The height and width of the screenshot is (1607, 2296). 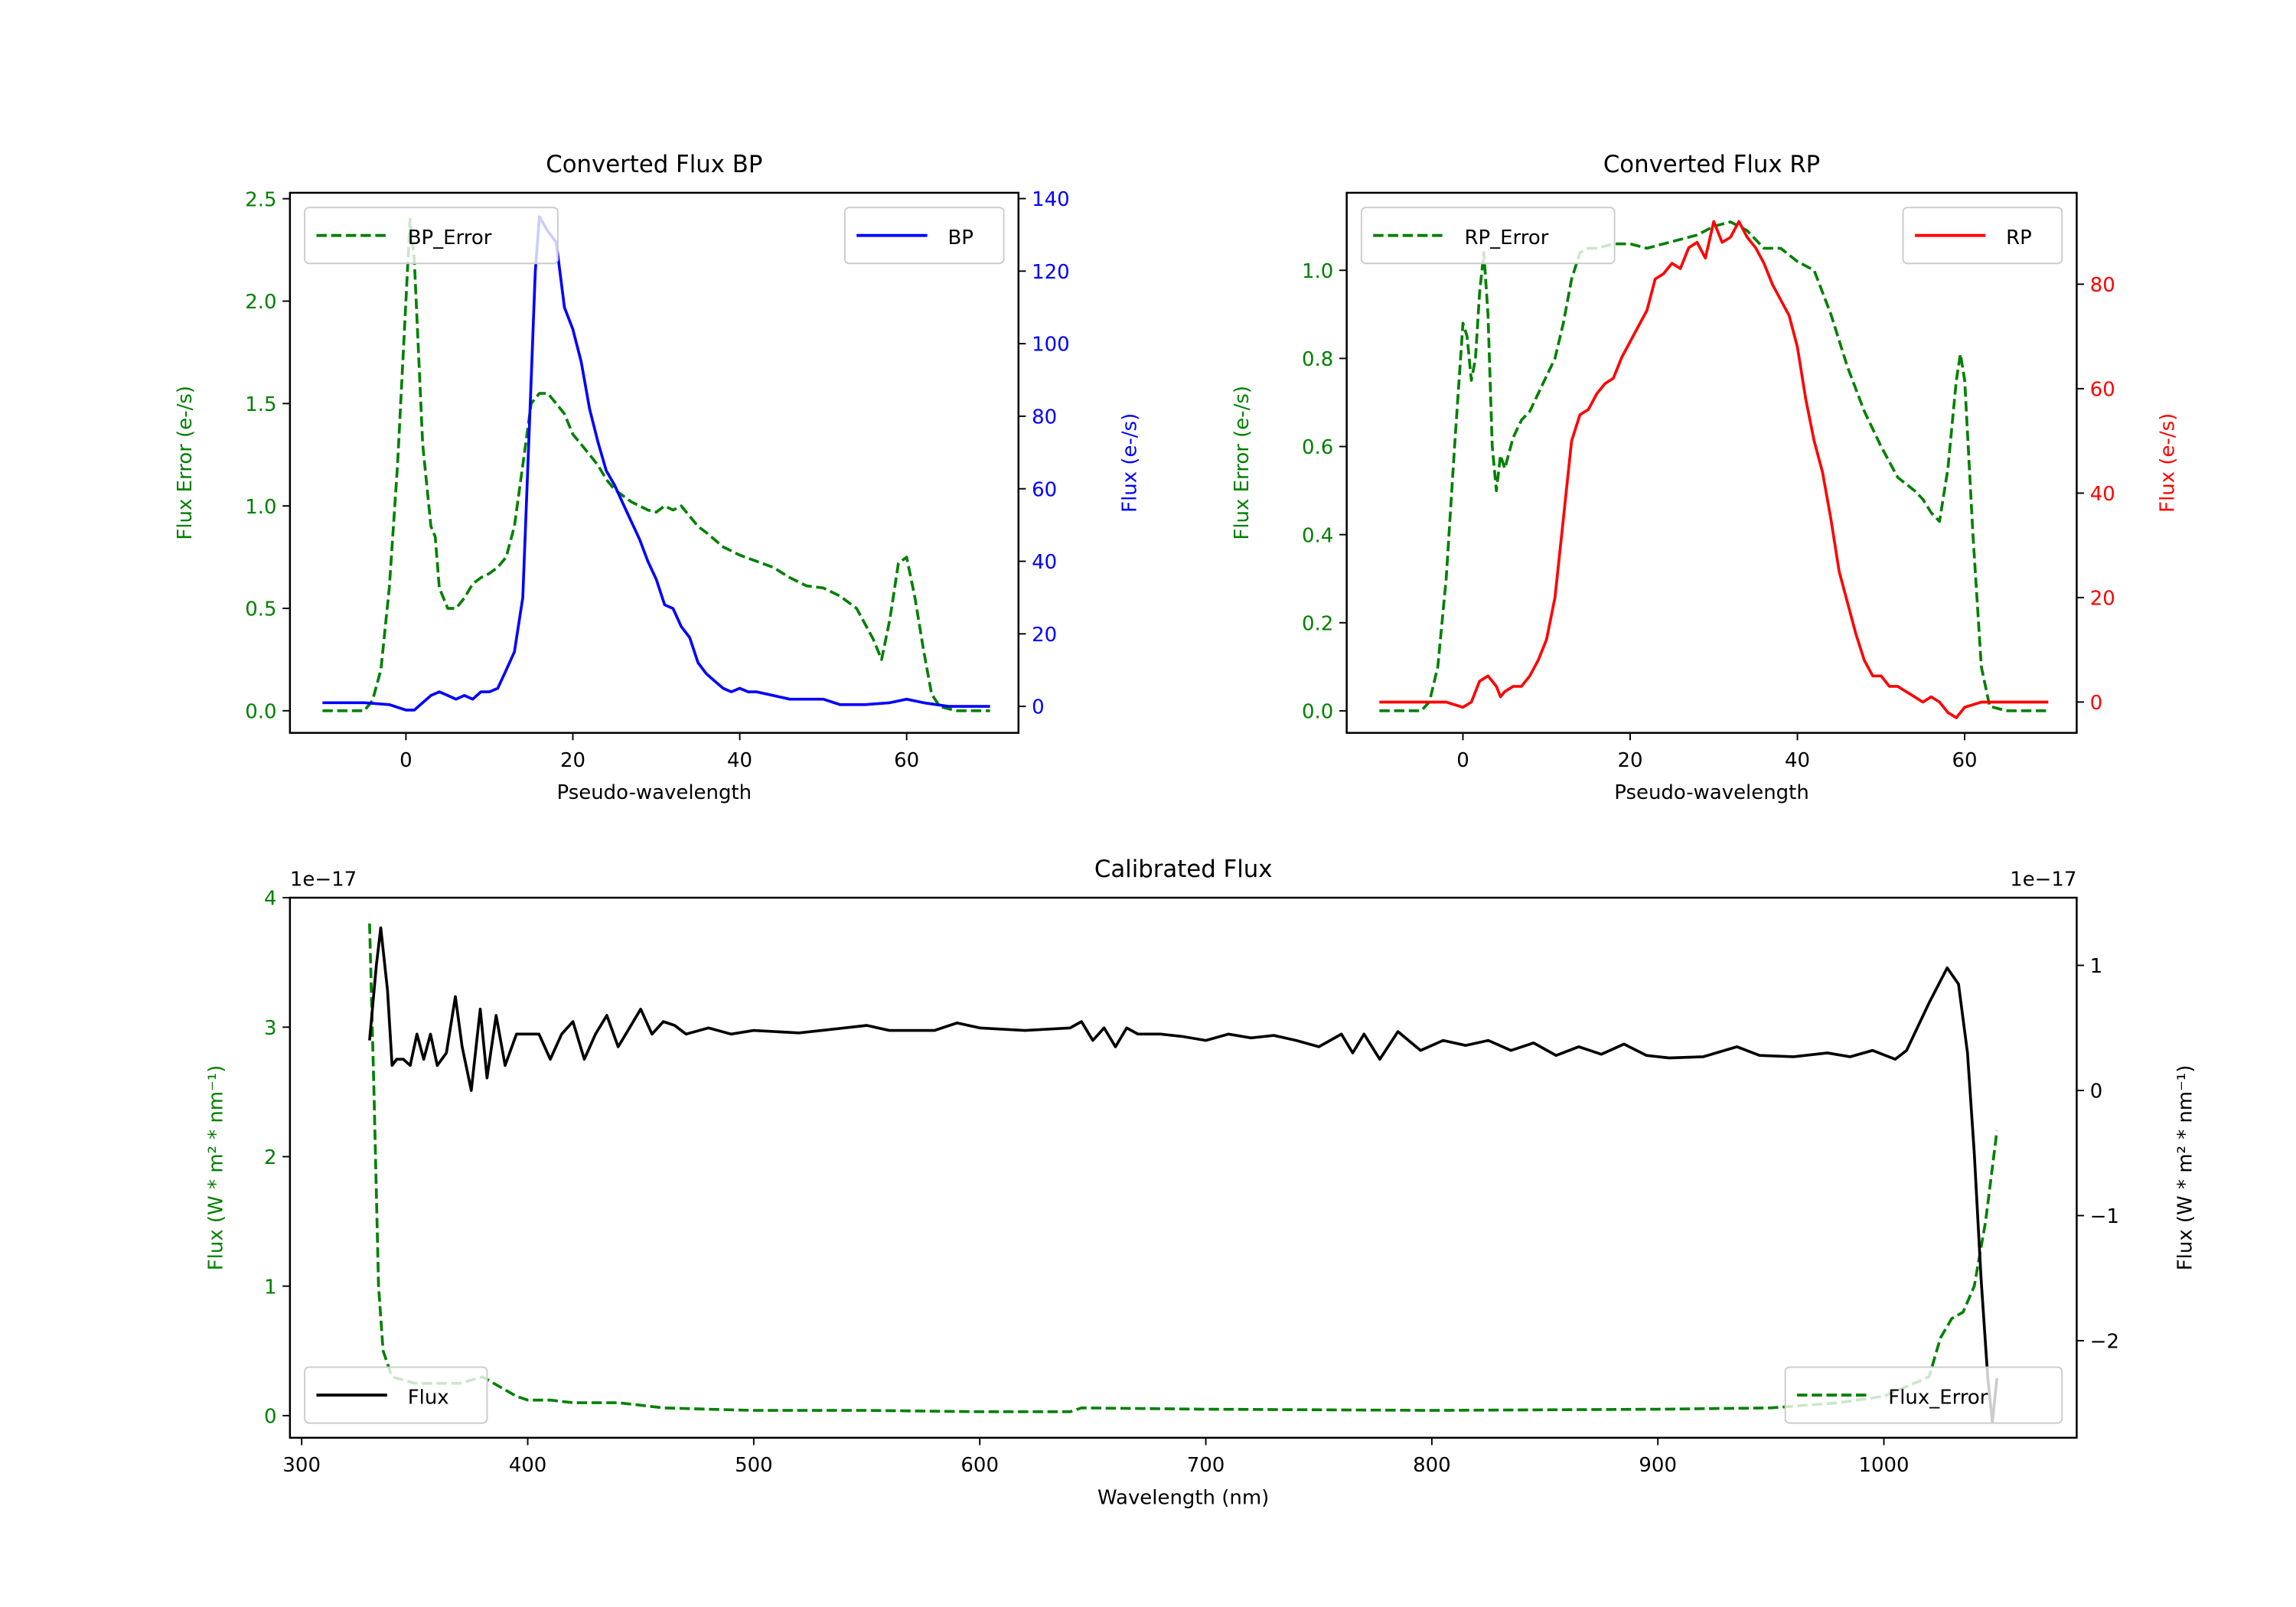 What do you see at coordinates (1506, 238) in the screenshot?
I see `legend-label: RP_Error` at bounding box center [1506, 238].